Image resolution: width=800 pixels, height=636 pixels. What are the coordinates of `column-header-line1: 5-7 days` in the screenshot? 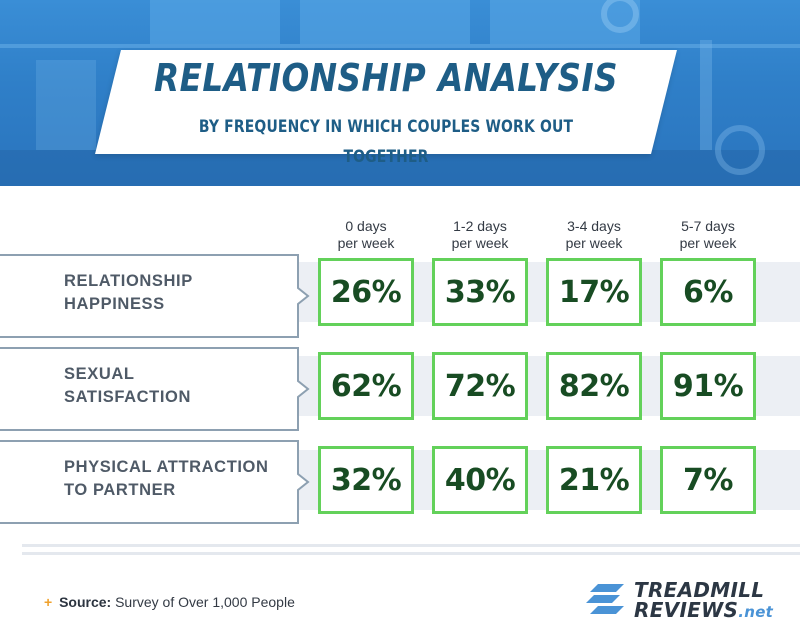 It's located at (708, 226).